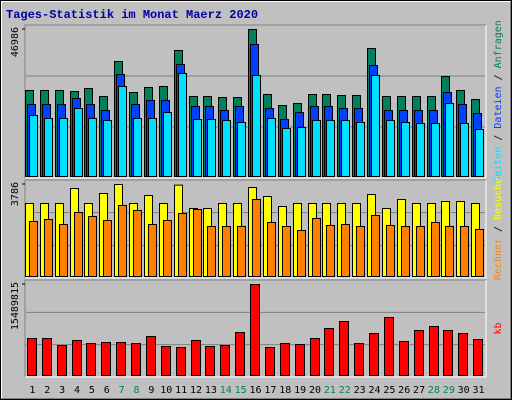 Image resolution: width=512 pixels, height=400 pixels. What do you see at coordinates (479, 390) in the screenshot?
I see `x-tick-label: 31` at bounding box center [479, 390].